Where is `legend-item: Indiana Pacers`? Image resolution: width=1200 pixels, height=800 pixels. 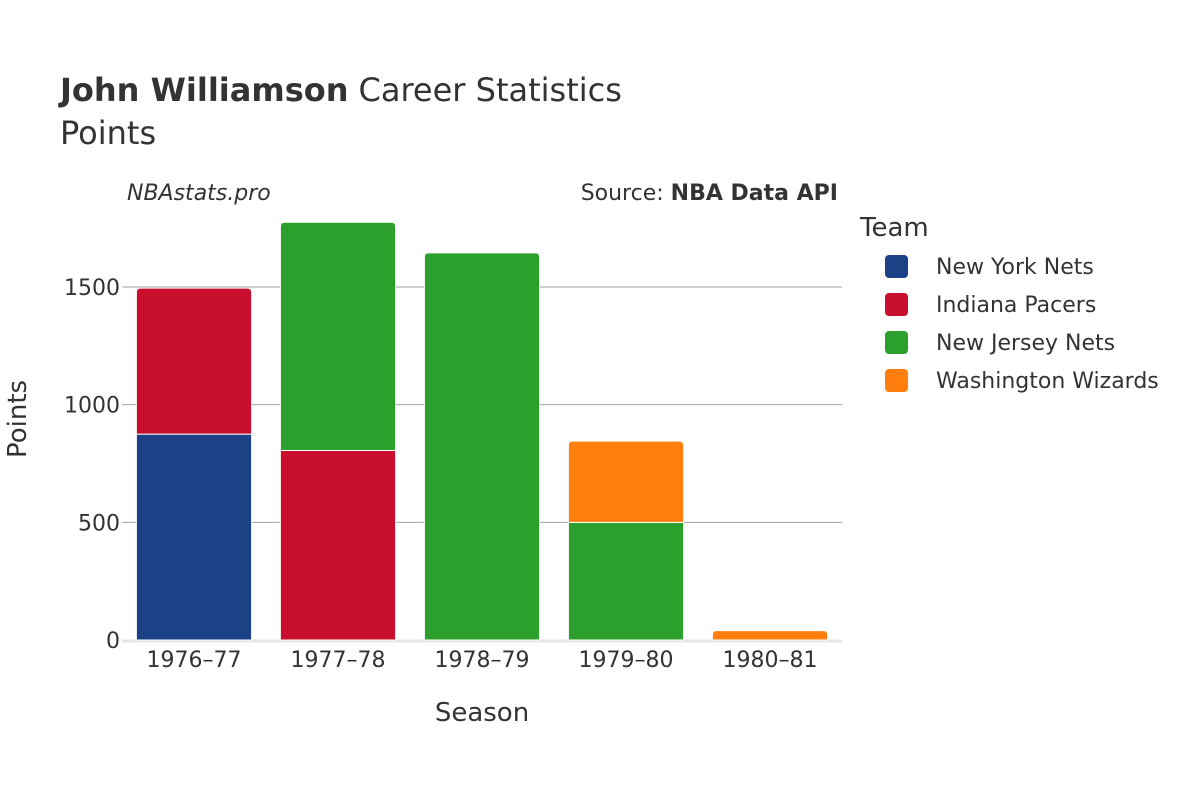
legend-item: Indiana Pacers is located at coordinates (990, 305).